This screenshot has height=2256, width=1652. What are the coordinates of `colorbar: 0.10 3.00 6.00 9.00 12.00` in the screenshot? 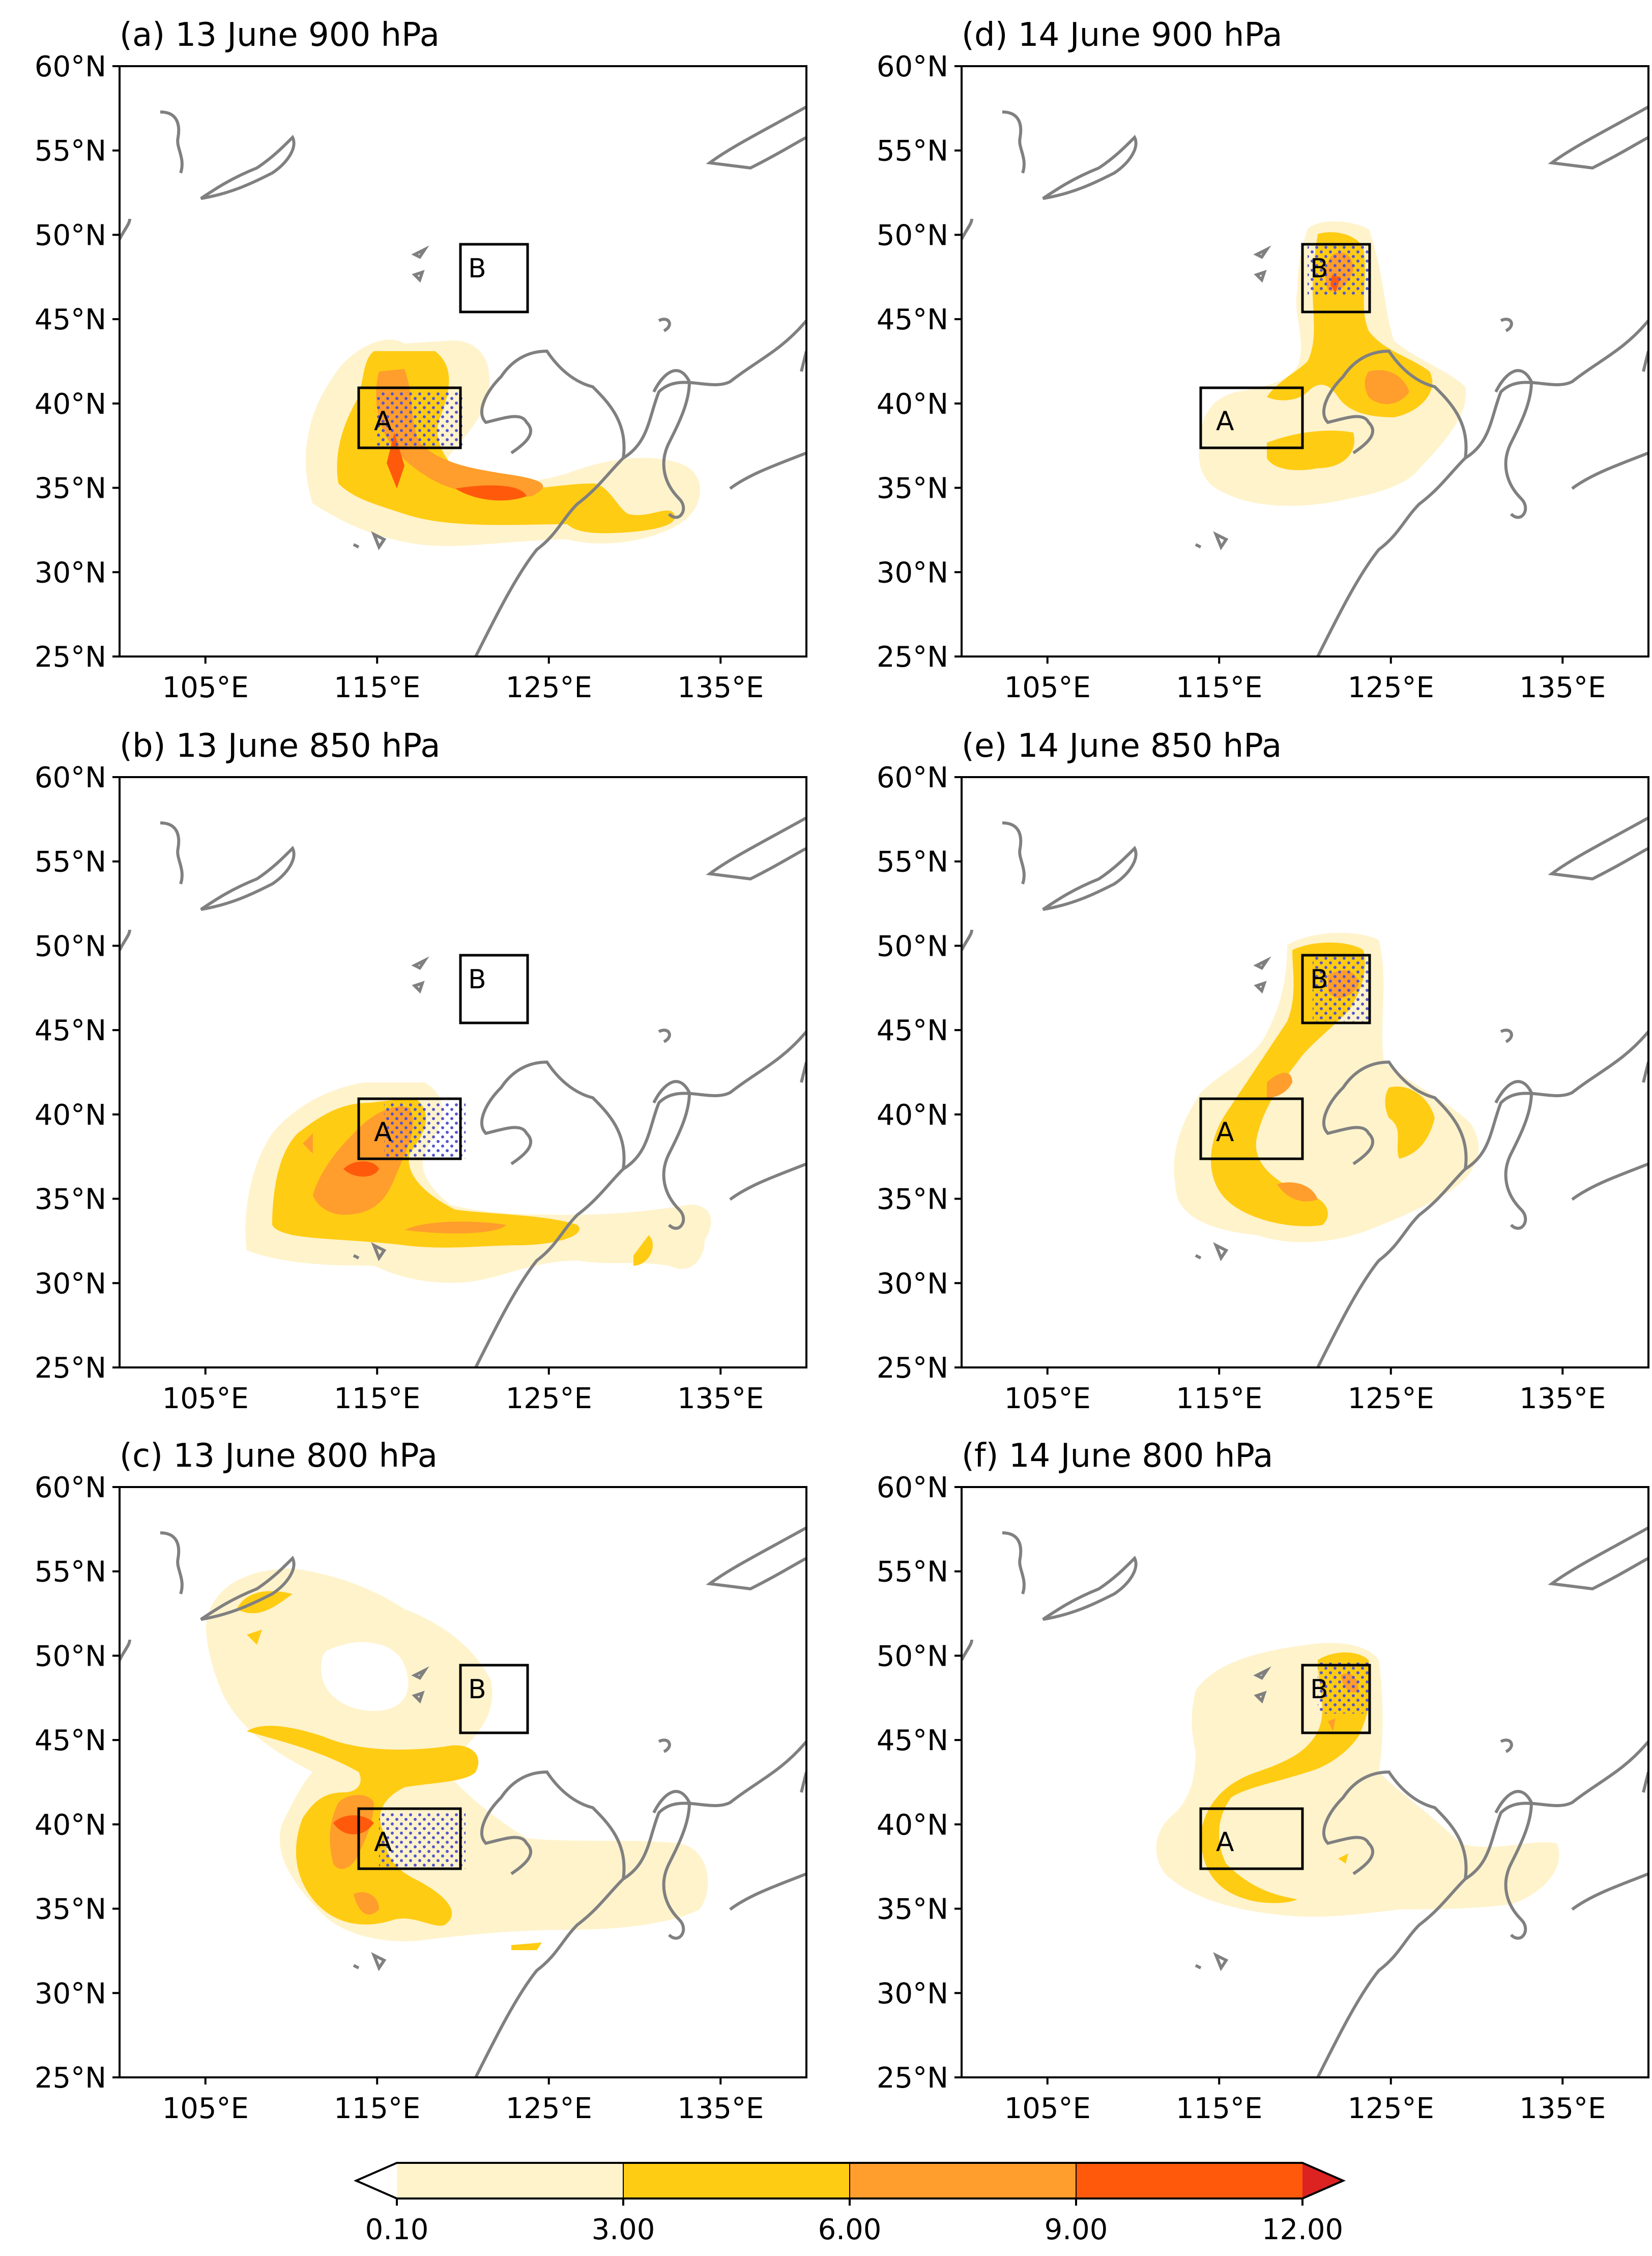 It's located at (850, 2204).